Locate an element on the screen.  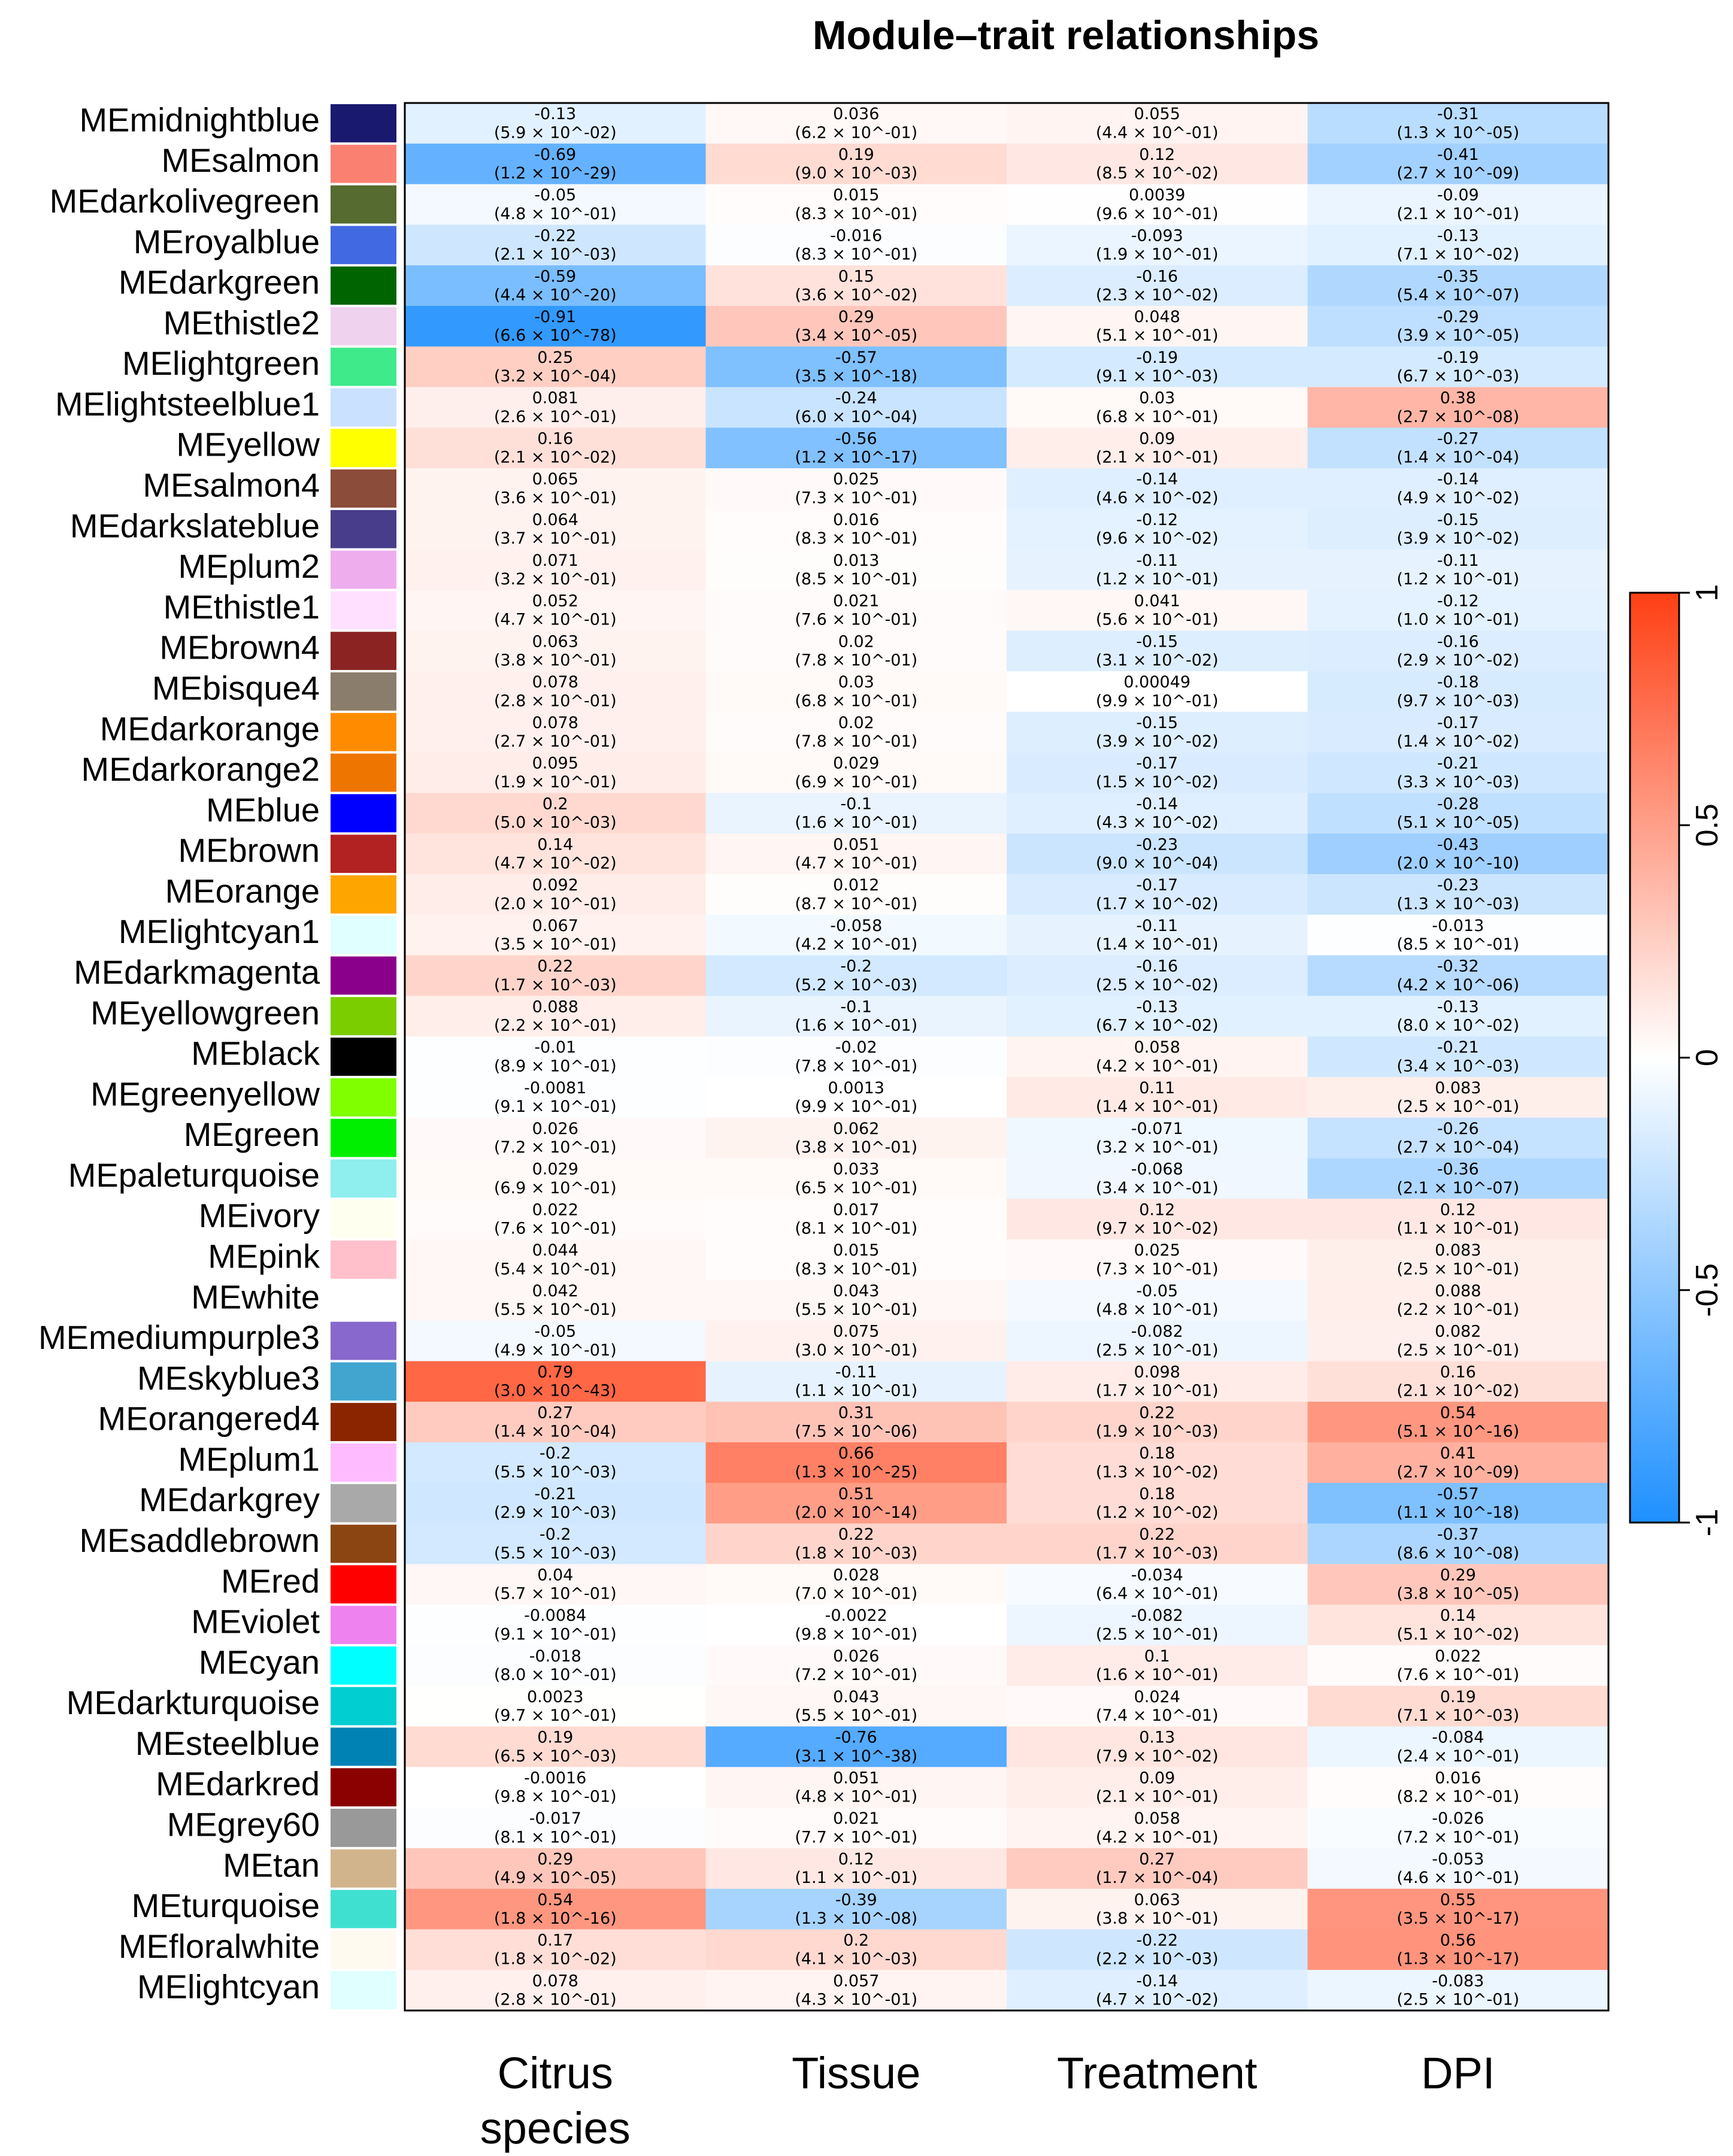
heatmap-cell-meroyalblue-col1 is located at coordinates (556, 245).